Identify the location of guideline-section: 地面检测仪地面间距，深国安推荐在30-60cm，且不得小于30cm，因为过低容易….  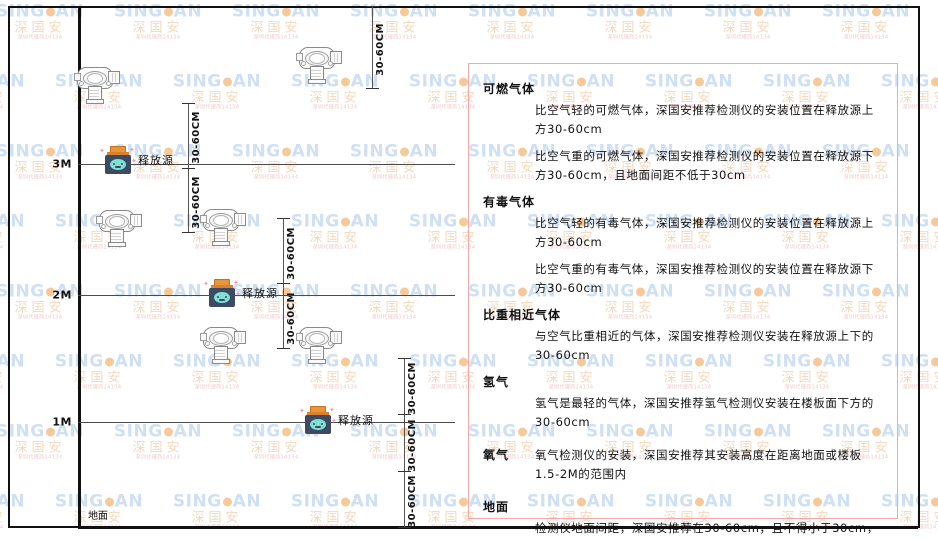
(683, 519).